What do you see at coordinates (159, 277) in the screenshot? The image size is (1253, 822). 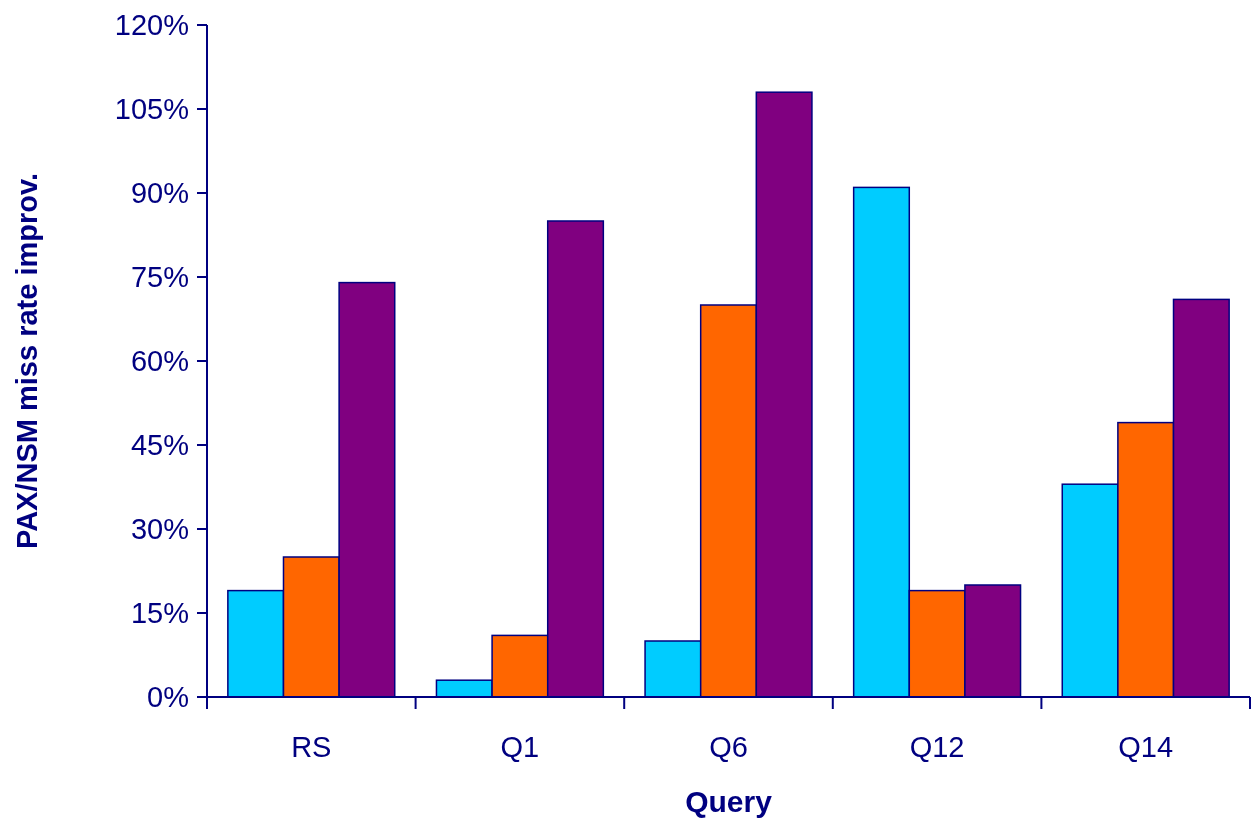 I see `y-tick-label: 75%` at bounding box center [159, 277].